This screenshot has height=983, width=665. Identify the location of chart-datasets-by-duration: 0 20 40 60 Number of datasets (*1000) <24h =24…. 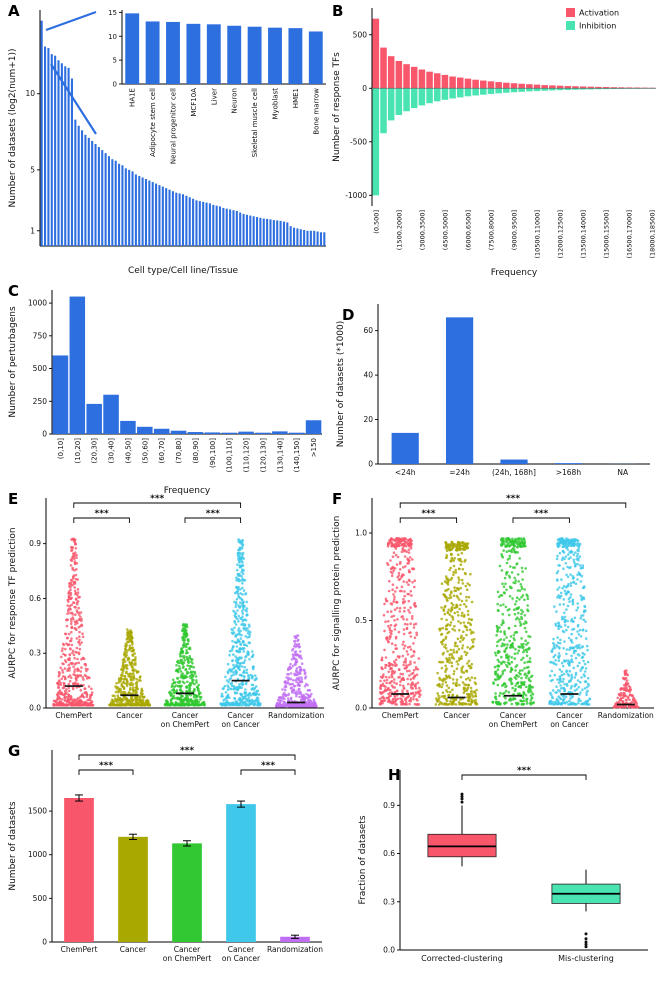
(493, 390).